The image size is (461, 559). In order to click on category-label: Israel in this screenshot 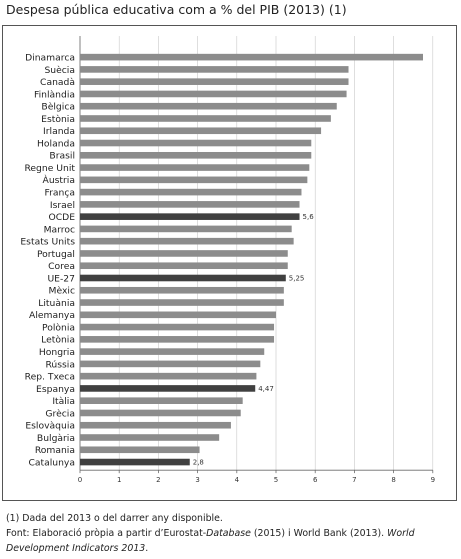, I will do `click(62, 205)`.